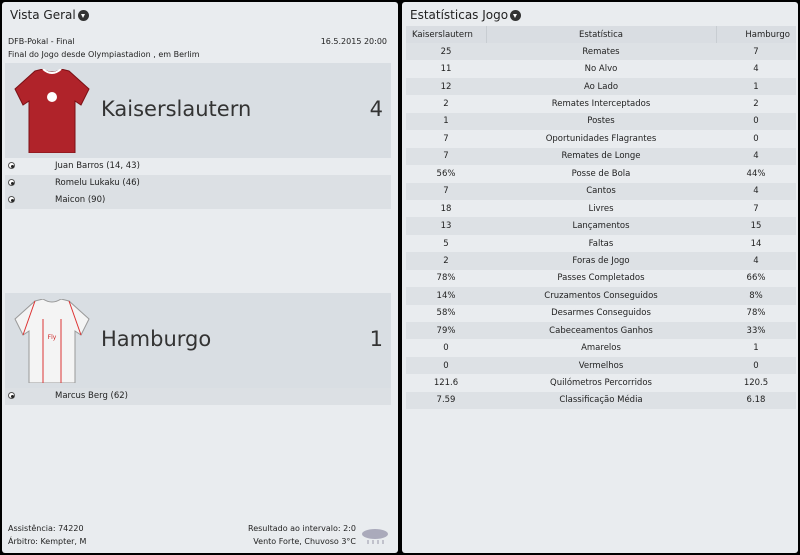  I want to click on home-score: 4, so click(376, 109).